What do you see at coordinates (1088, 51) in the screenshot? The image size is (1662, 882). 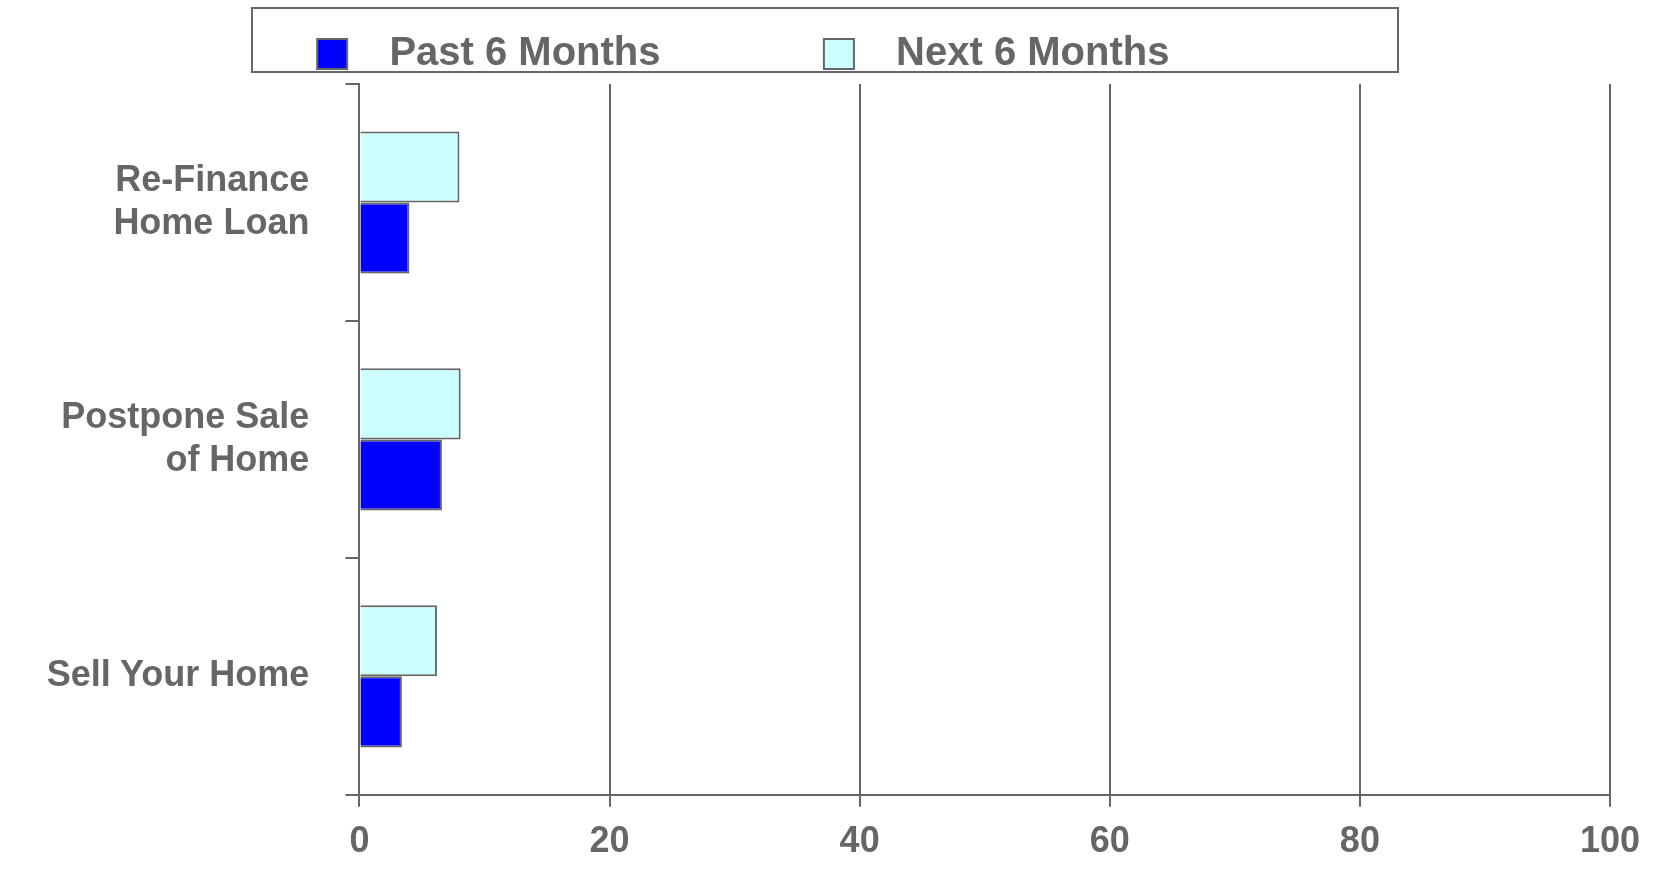 I see `legend-label: Next 6 Months` at bounding box center [1088, 51].